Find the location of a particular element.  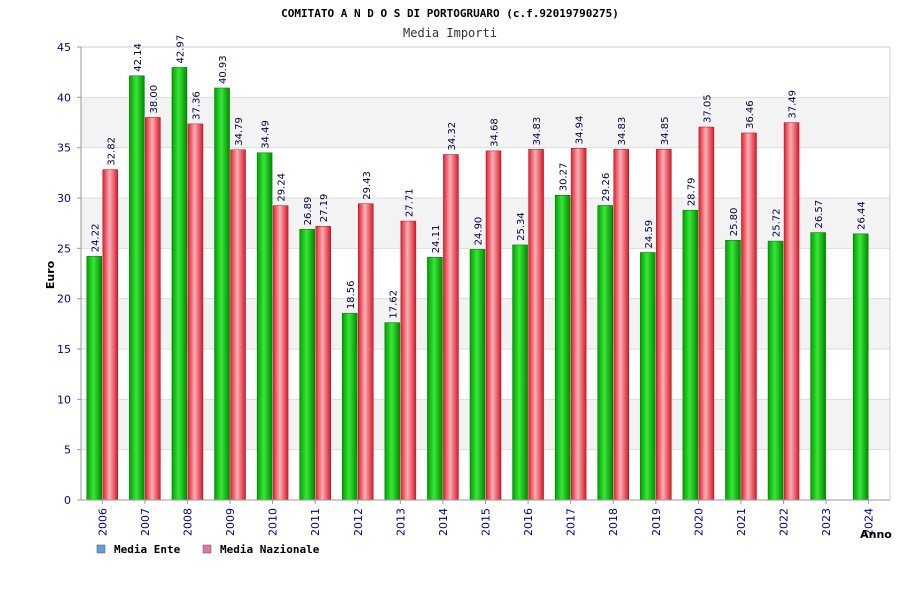

bar-media-nazionale-2009 is located at coordinates (238, 325).